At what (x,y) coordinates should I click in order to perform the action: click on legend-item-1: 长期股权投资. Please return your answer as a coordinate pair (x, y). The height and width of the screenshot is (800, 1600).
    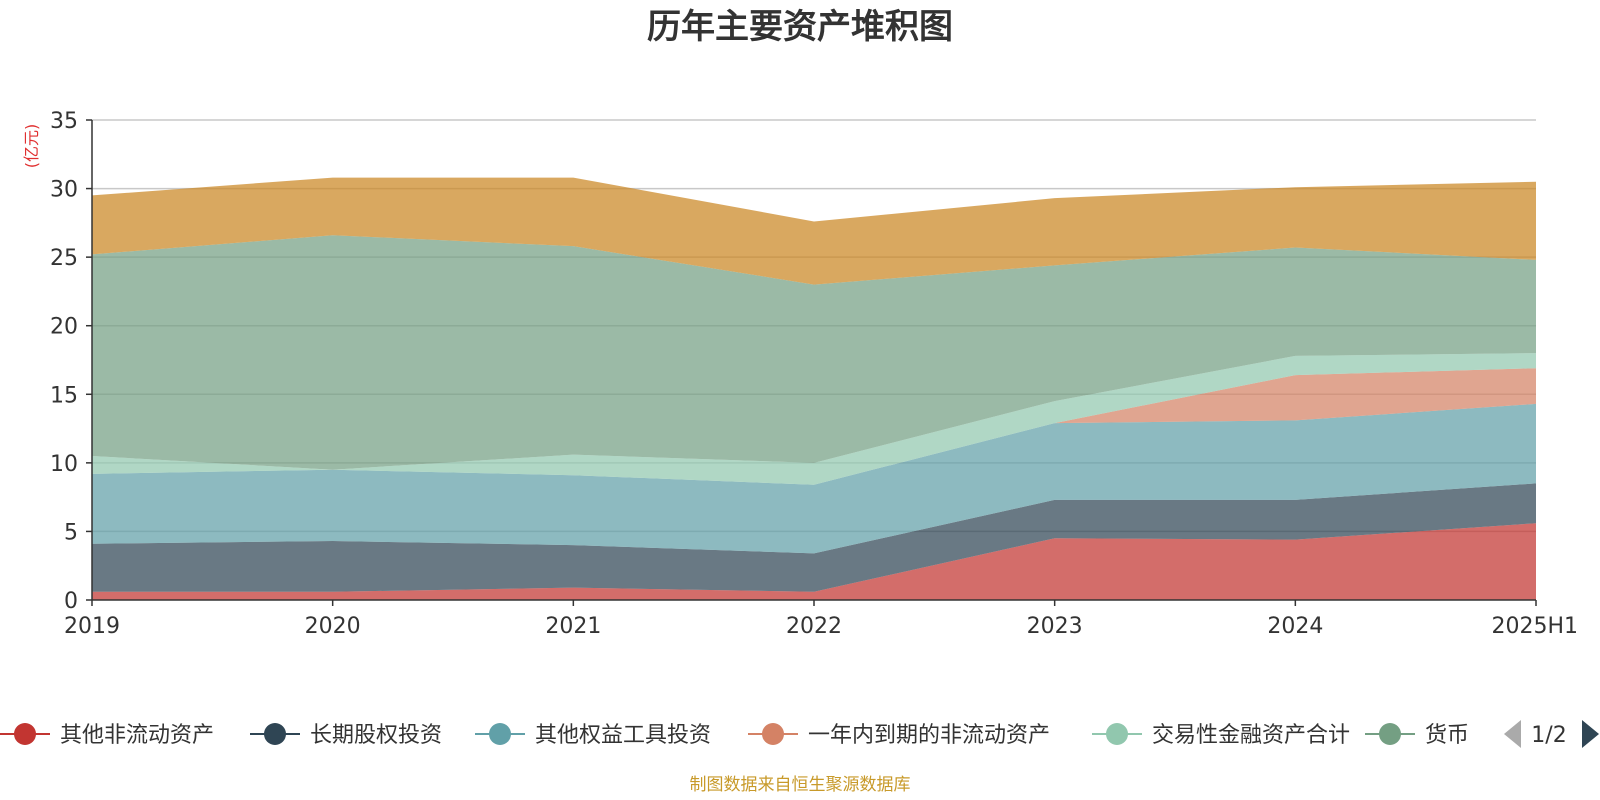
    Looking at the image, I should click on (346, 735).